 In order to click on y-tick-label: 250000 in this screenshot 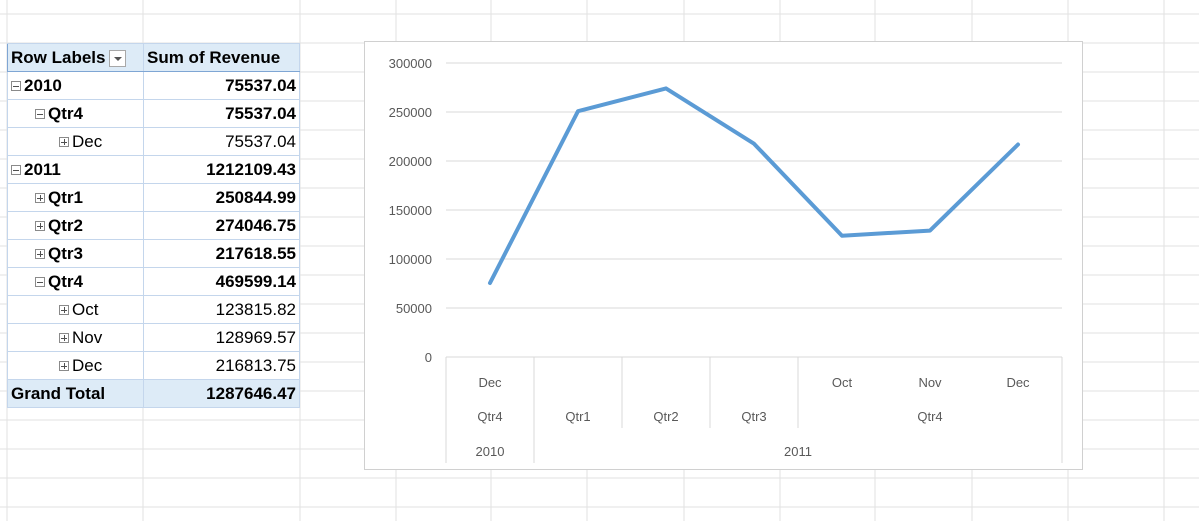, I will do `click(410, 112)`.